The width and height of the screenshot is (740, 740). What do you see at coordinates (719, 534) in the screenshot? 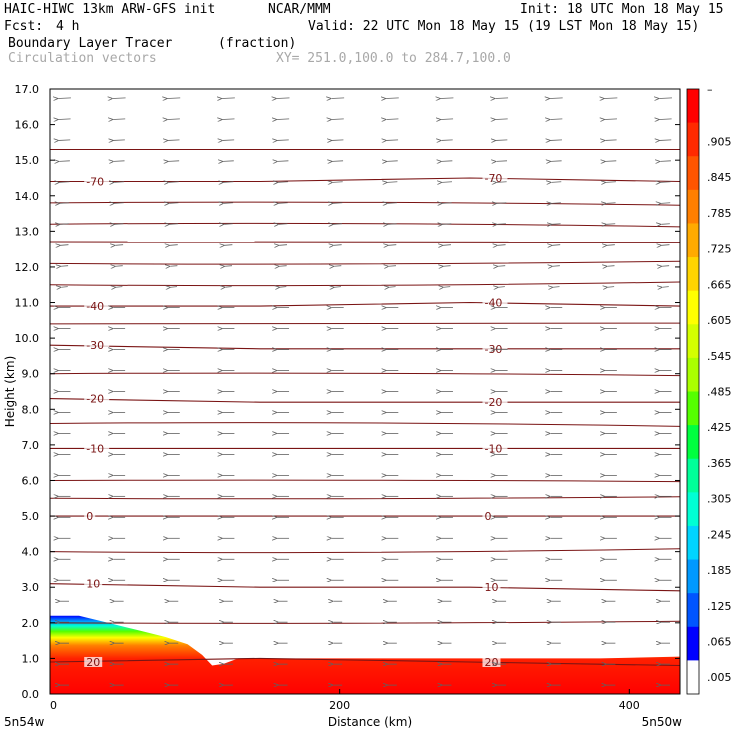
I see `colorbar-label: .245` at bounding box center [719, 534].